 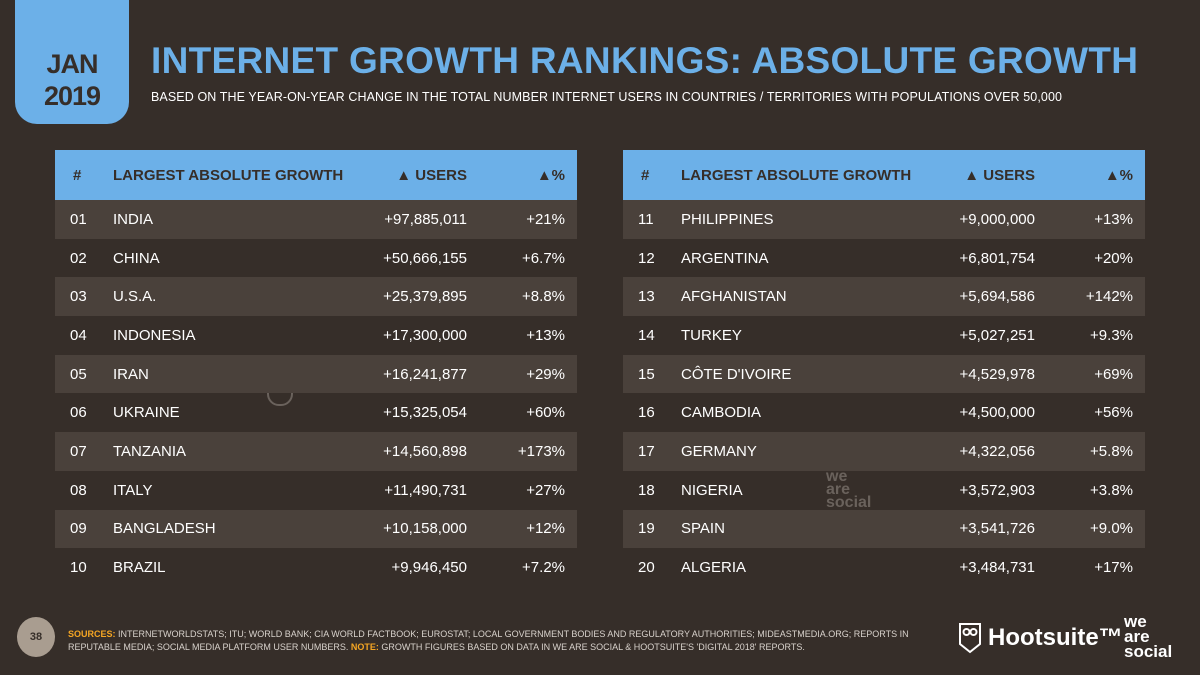 I want to click on country-cell: AFGHANISTAN, so click(x=734, y=297).